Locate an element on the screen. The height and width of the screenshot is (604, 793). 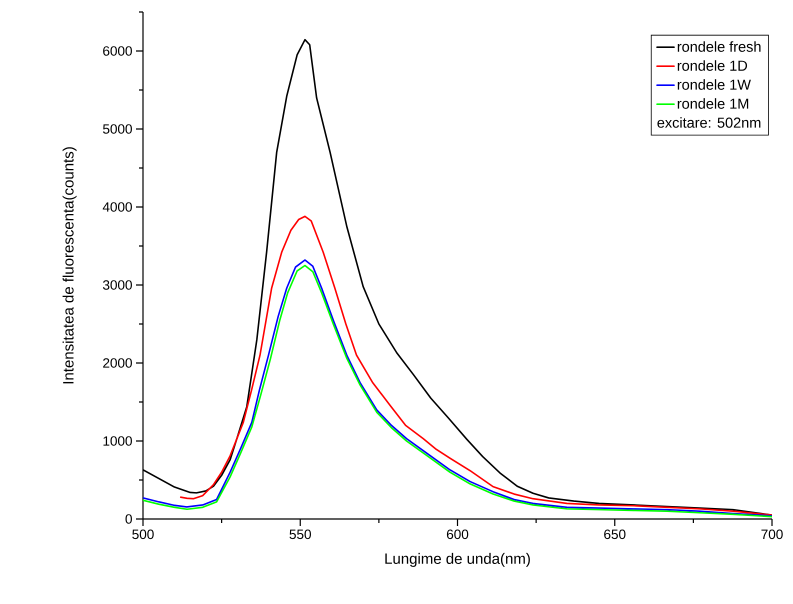
y-tick-label: 2000 is located at coordinates (117, 363).